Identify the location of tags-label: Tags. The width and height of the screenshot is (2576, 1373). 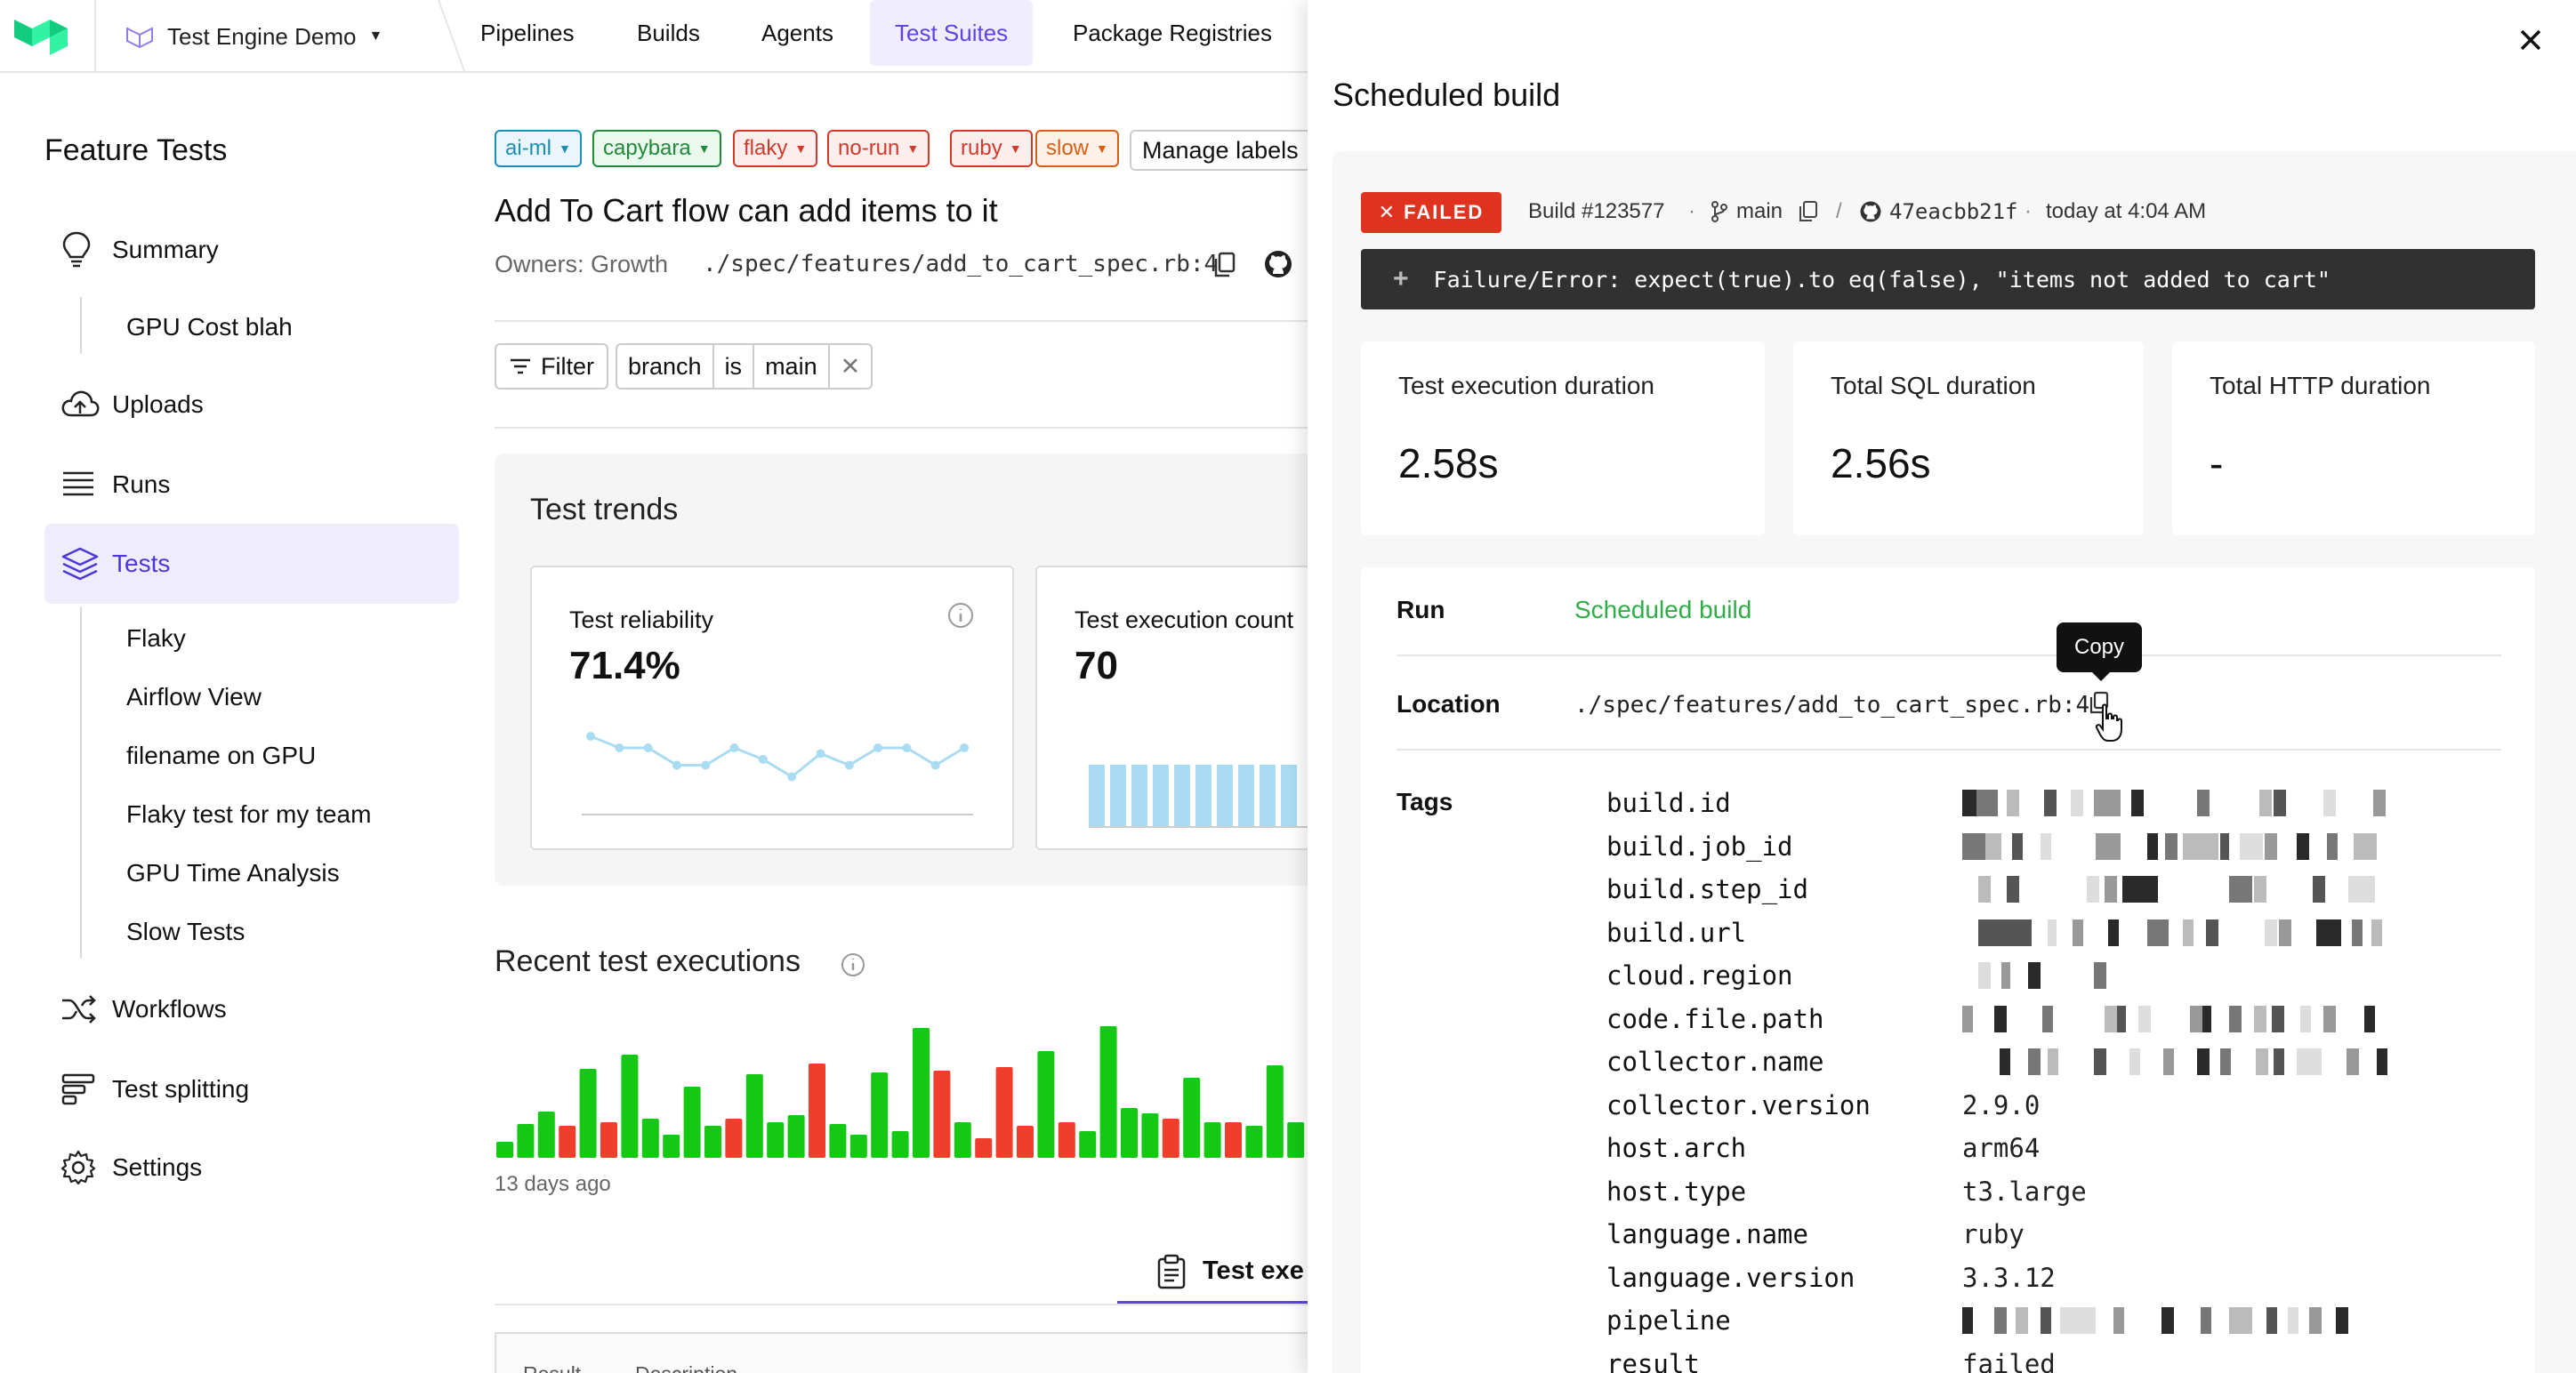
(1425, 802).